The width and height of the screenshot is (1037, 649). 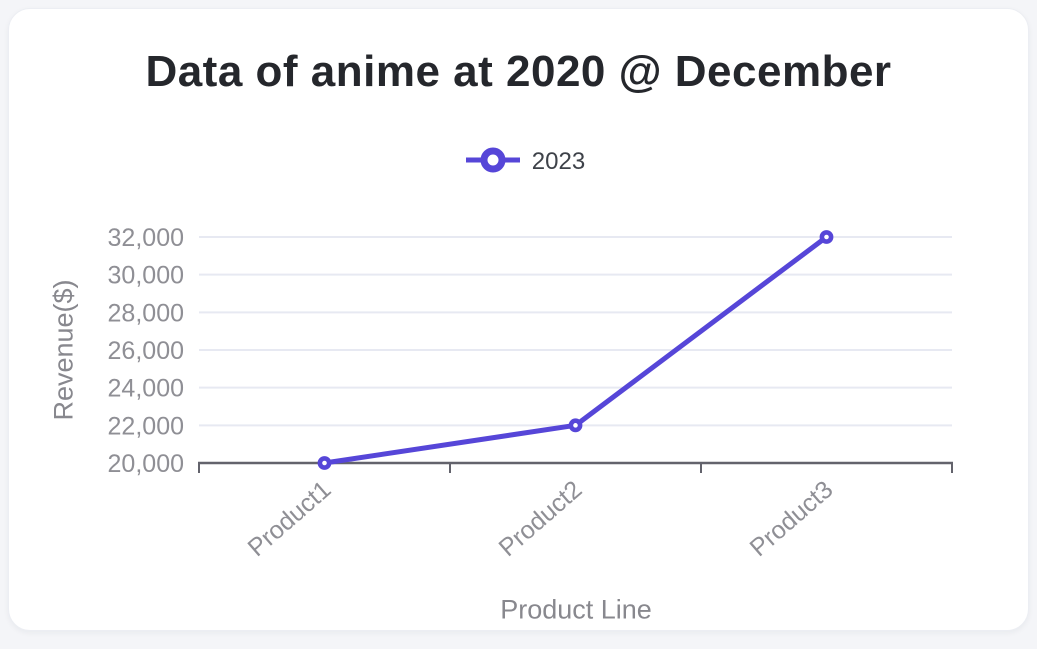 What do you see at coordinates (146, 313) in the screenshot?
I see `y-tick-label: 28,000` at bounding box center [146, 313].